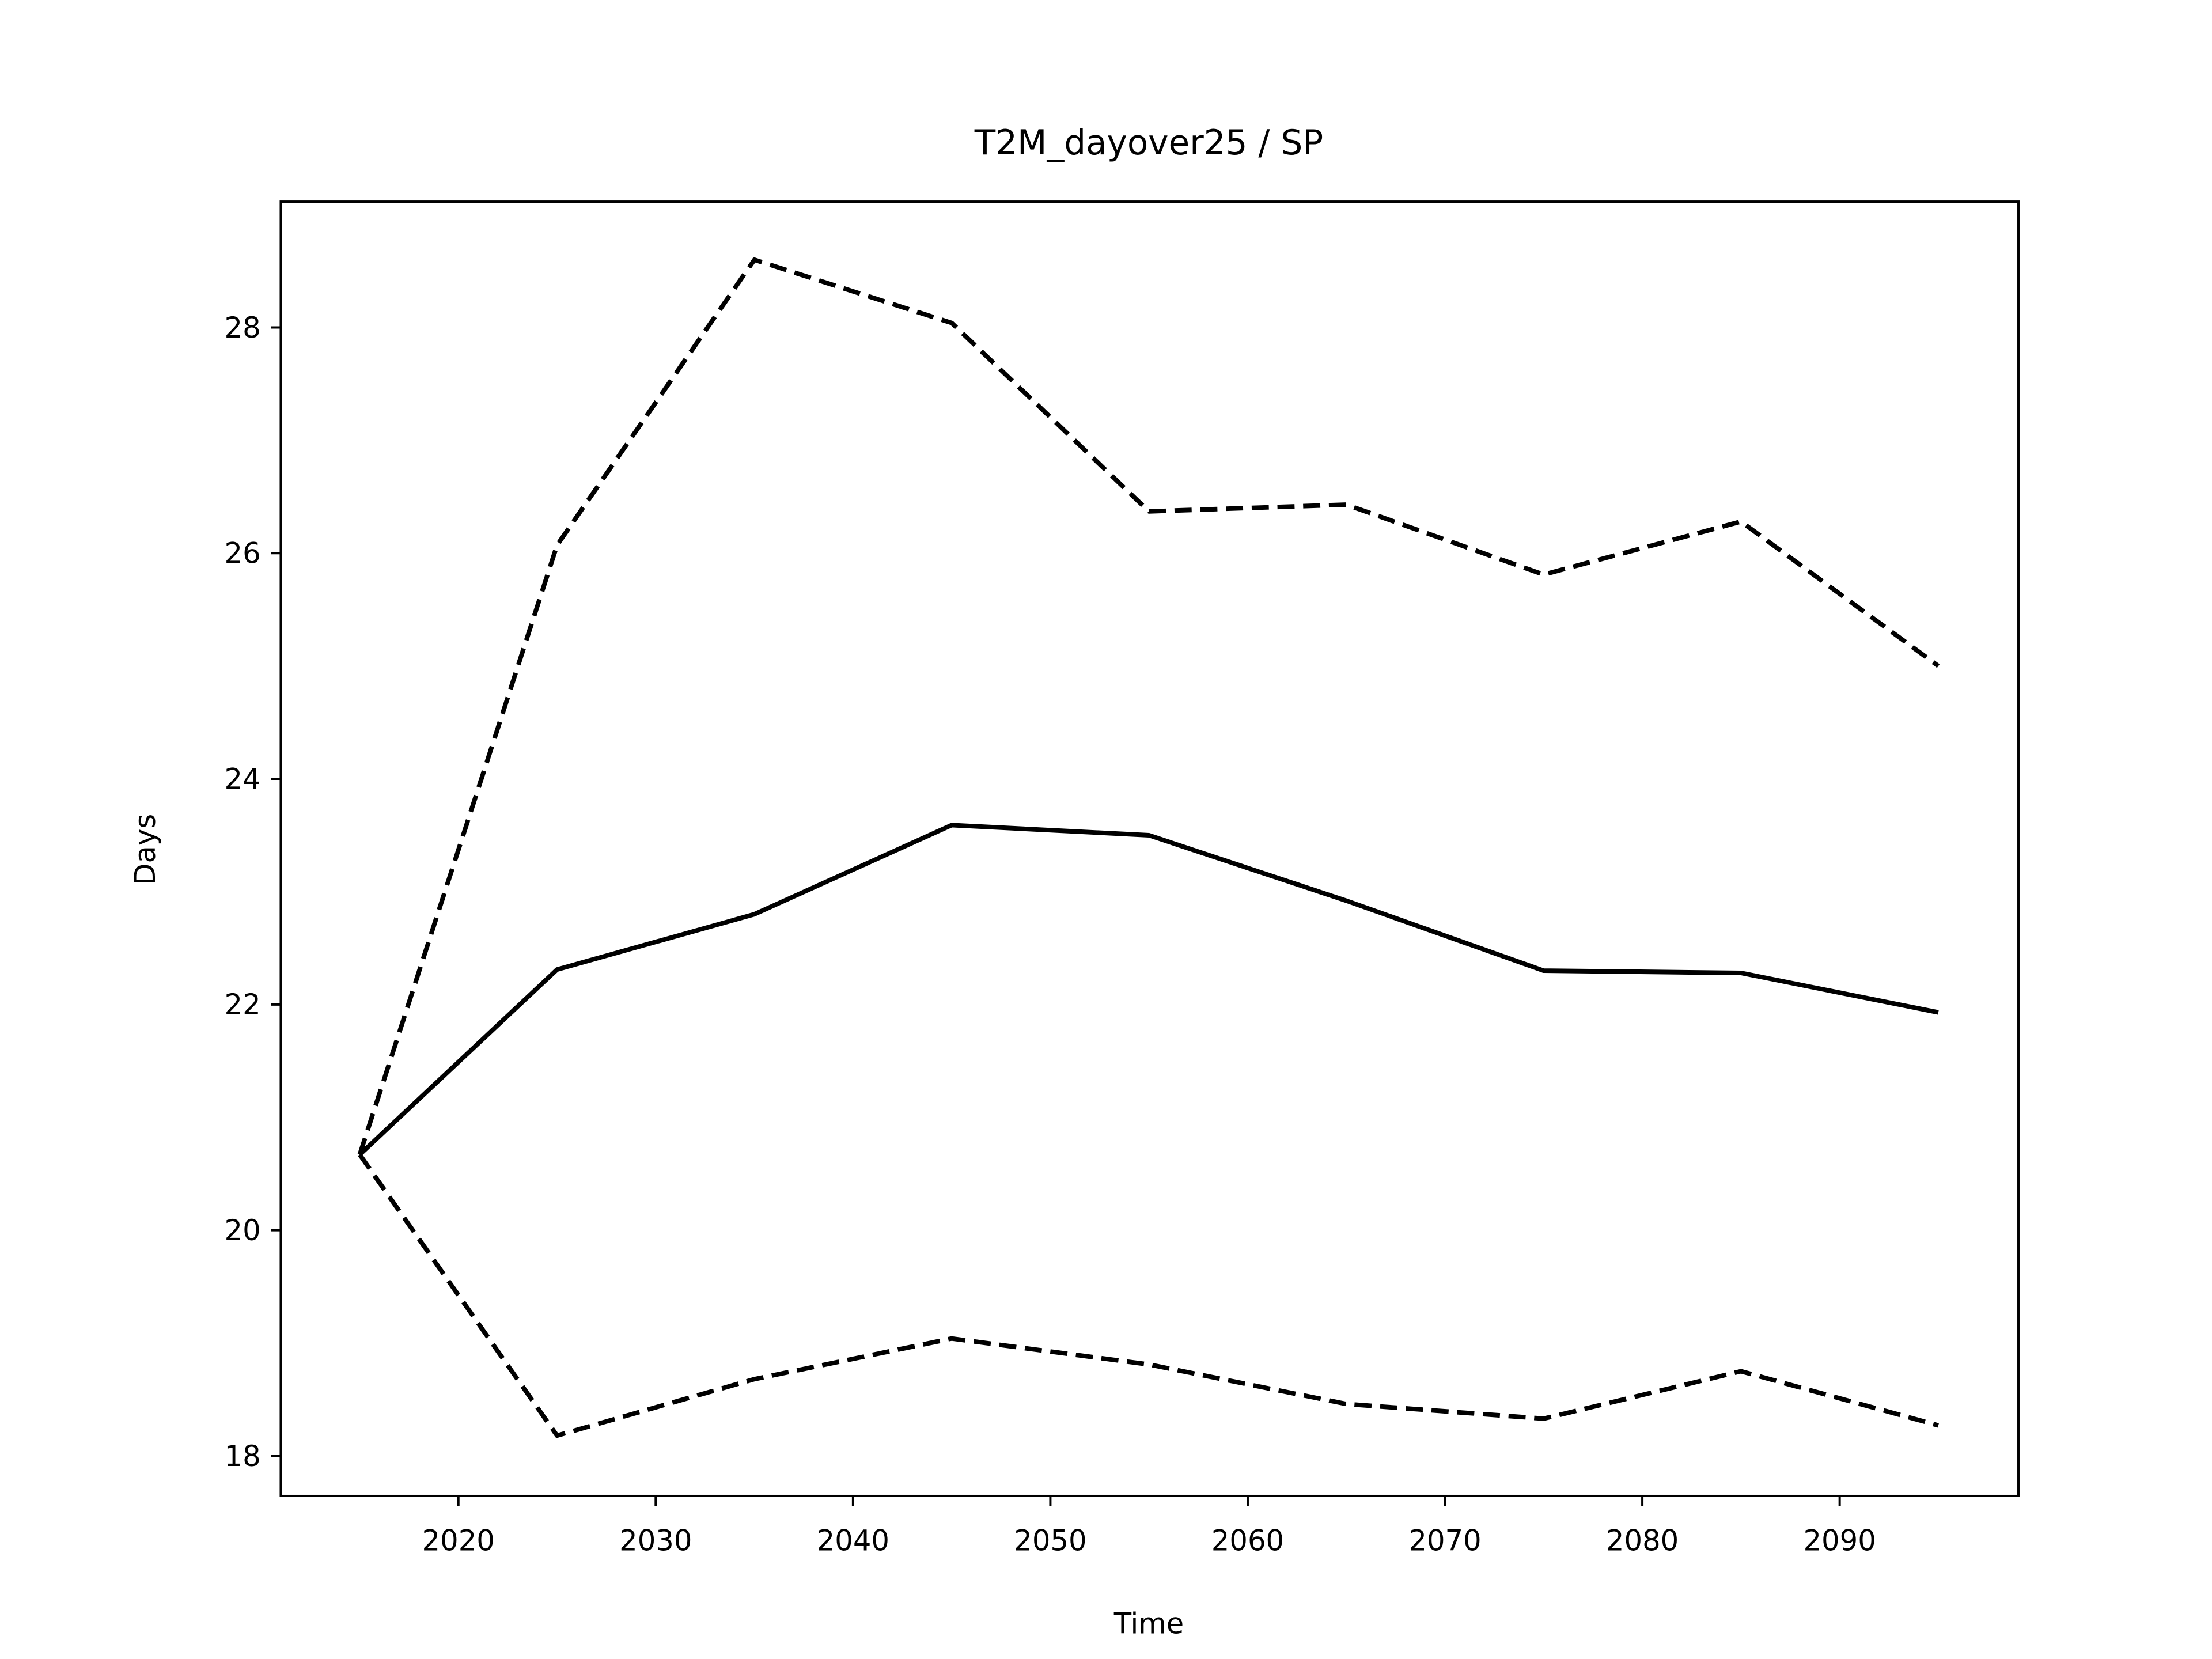 The height and width of the screenshot is (1659, 2212). I want to click on x-axis-label: Time, so click(1148, 1623).